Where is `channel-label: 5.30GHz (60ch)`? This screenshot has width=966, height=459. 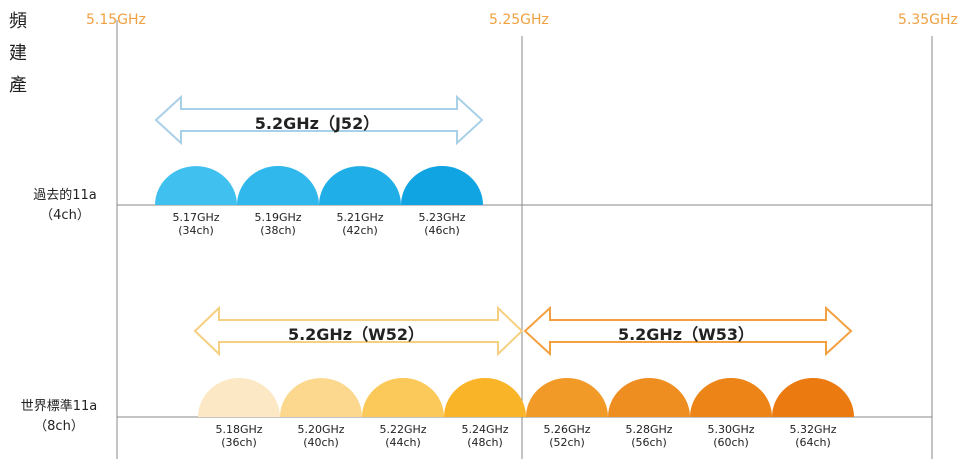
channel-label: 5.30GHz (60ch) is located at coordinates (731, 436).